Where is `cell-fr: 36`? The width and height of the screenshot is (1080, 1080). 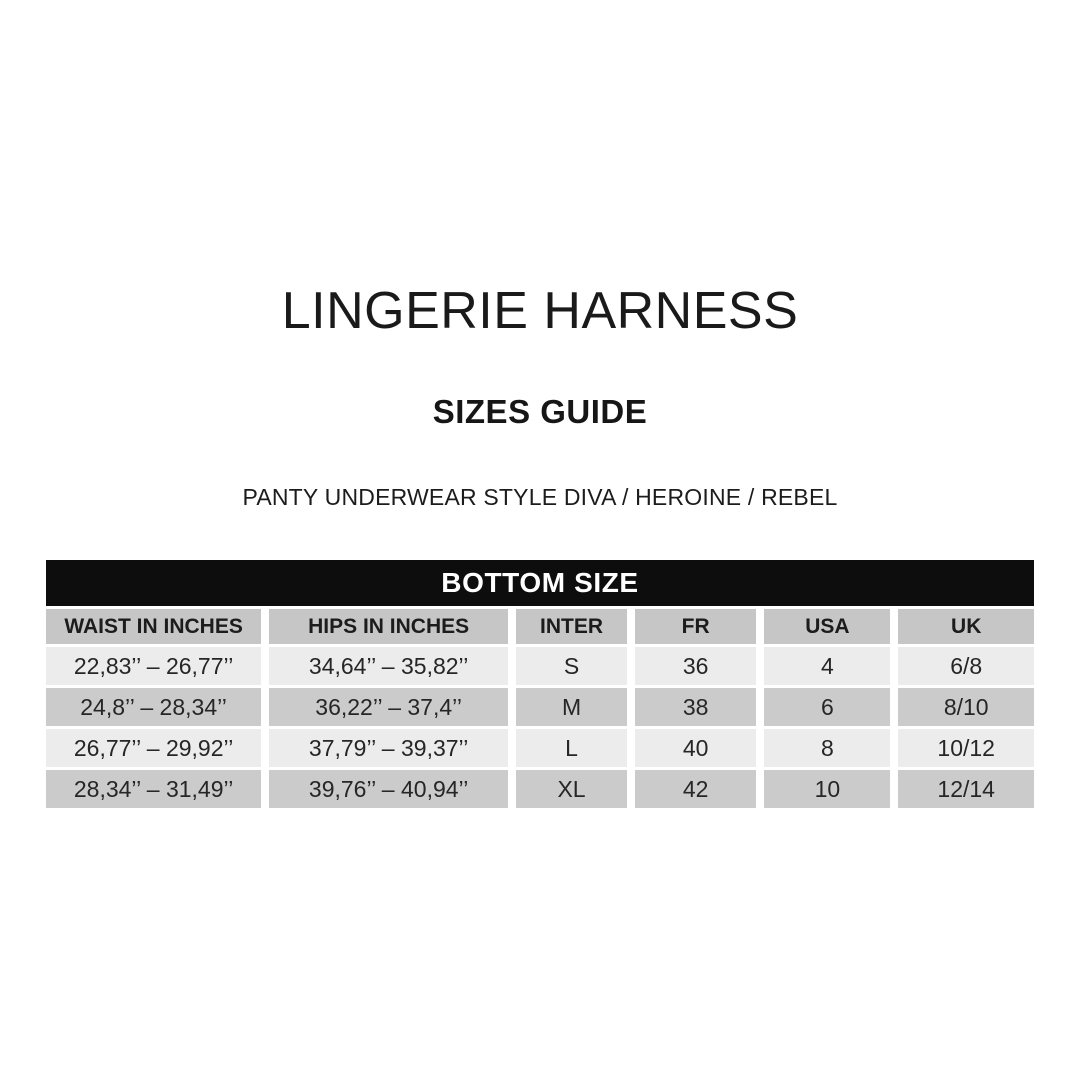
cell-fr: 36 is located at coordinates (695, 666).